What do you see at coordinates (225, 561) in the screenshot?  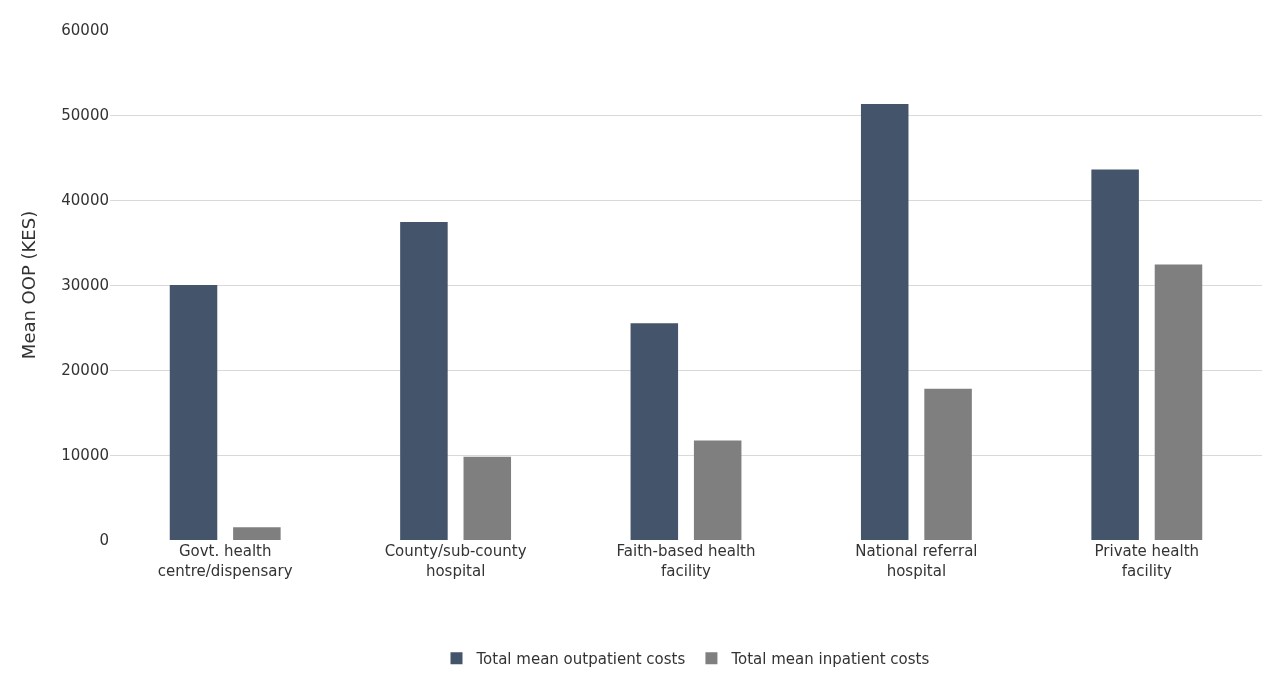 I see `x-tick-label: Govt. health centre/dispensary` at bounding box center [225, 561].